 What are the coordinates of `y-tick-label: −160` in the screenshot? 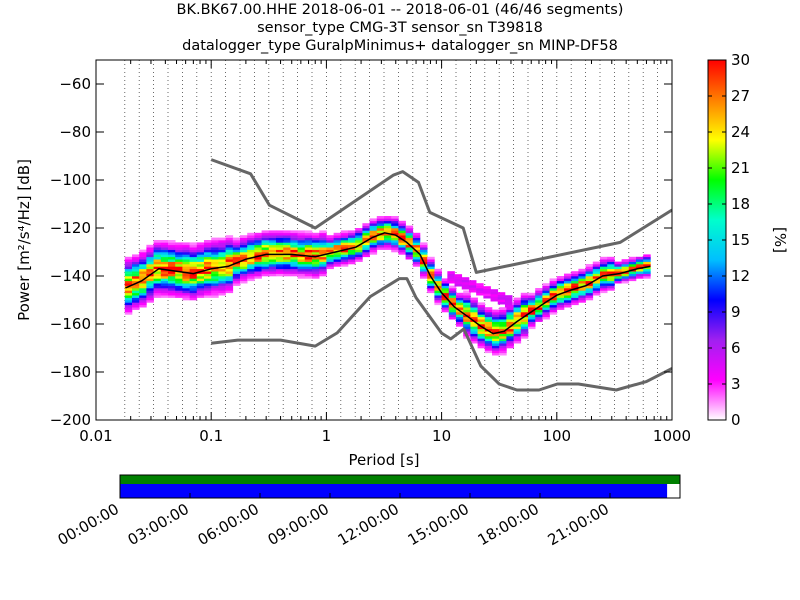 It's located at (70, 324).